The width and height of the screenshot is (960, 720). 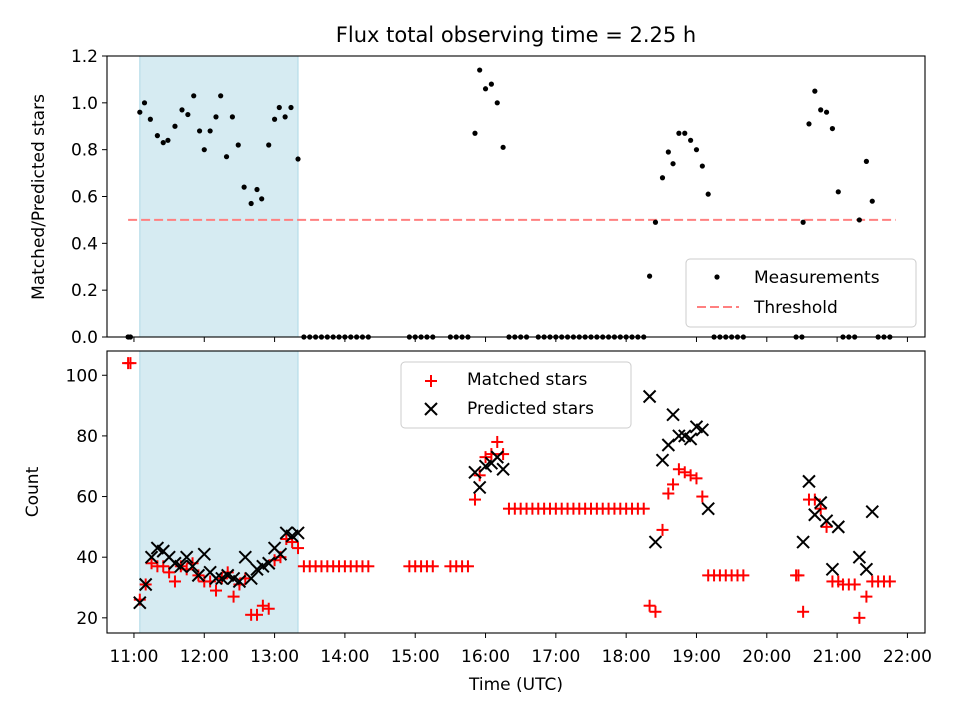 What do you see at coordinates (87, 498) in the screenshot?
I see `bottom-y-tick-label: 60` at bounding box center [87, 498].